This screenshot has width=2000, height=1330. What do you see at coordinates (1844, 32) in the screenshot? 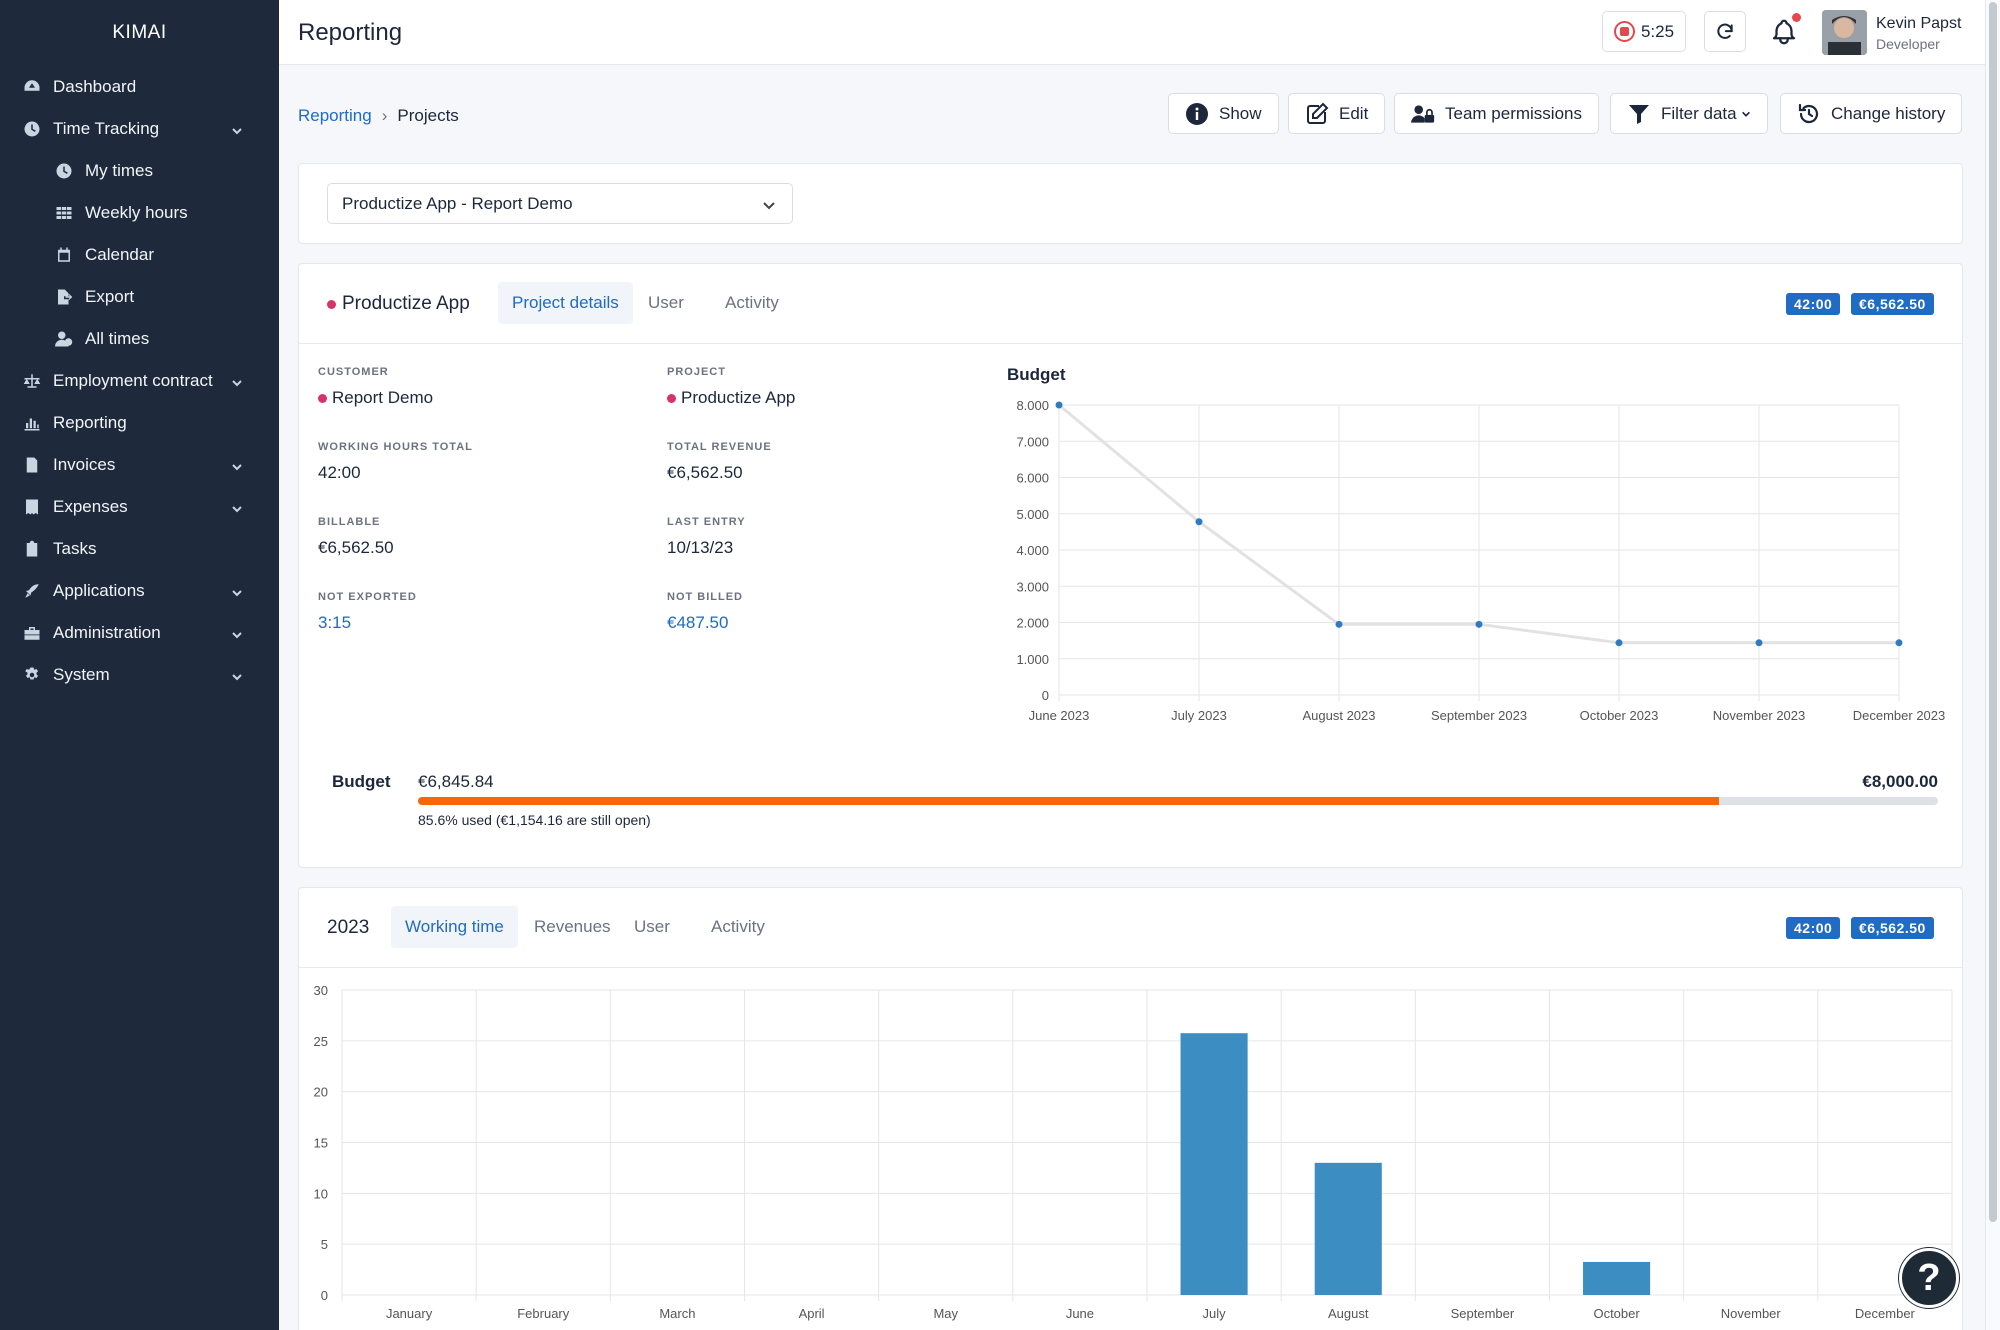
I see `avatar` at bounding box center [1844, 32].